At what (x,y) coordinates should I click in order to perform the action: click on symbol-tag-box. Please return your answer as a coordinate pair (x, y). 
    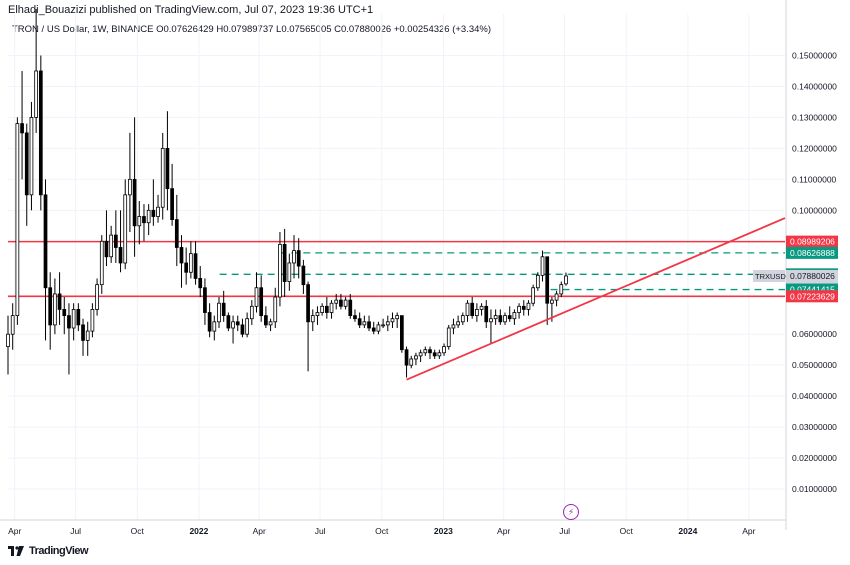
    Looking at the image, I should click on (769, 275).